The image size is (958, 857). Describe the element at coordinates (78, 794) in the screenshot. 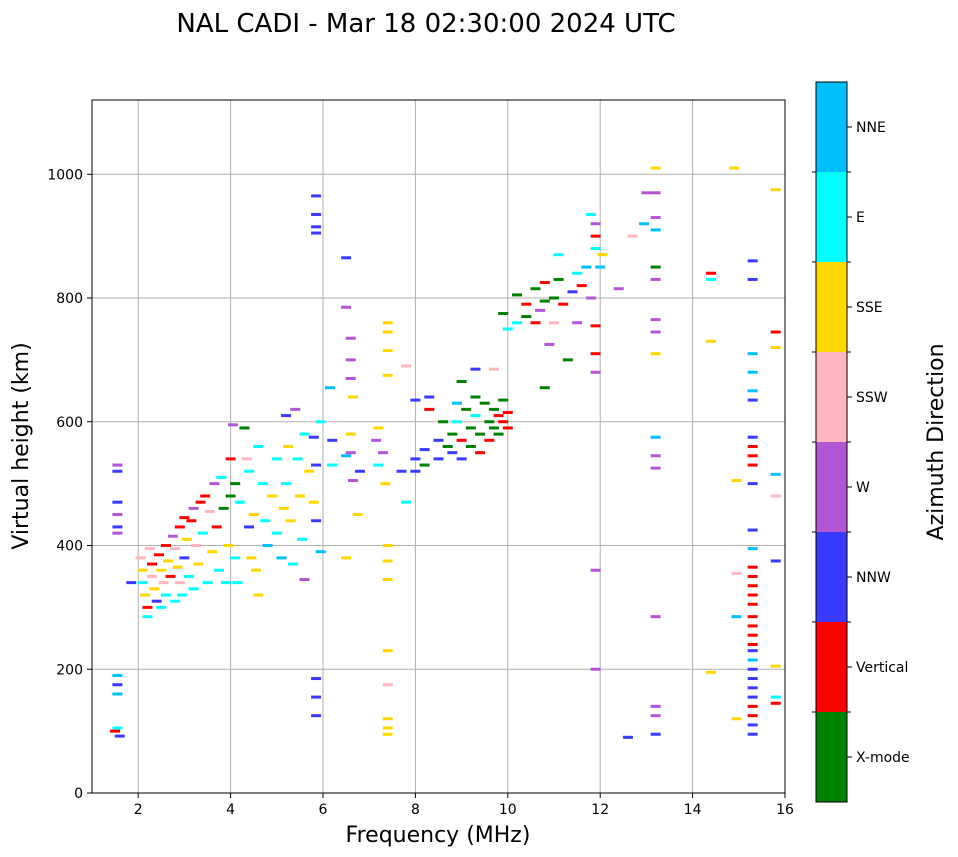

I see `y-tick-label: 0` at that location.